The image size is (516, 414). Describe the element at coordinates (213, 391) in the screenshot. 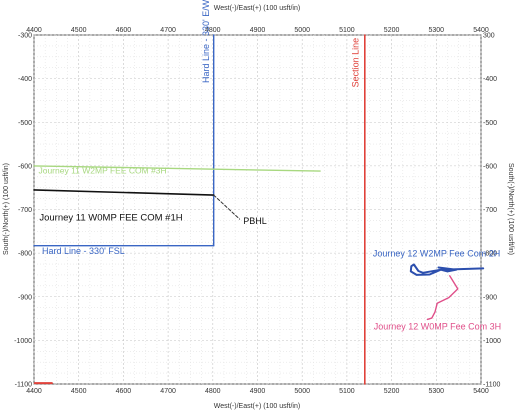

I see `x-tick-label-bottom: 4800` at that location.